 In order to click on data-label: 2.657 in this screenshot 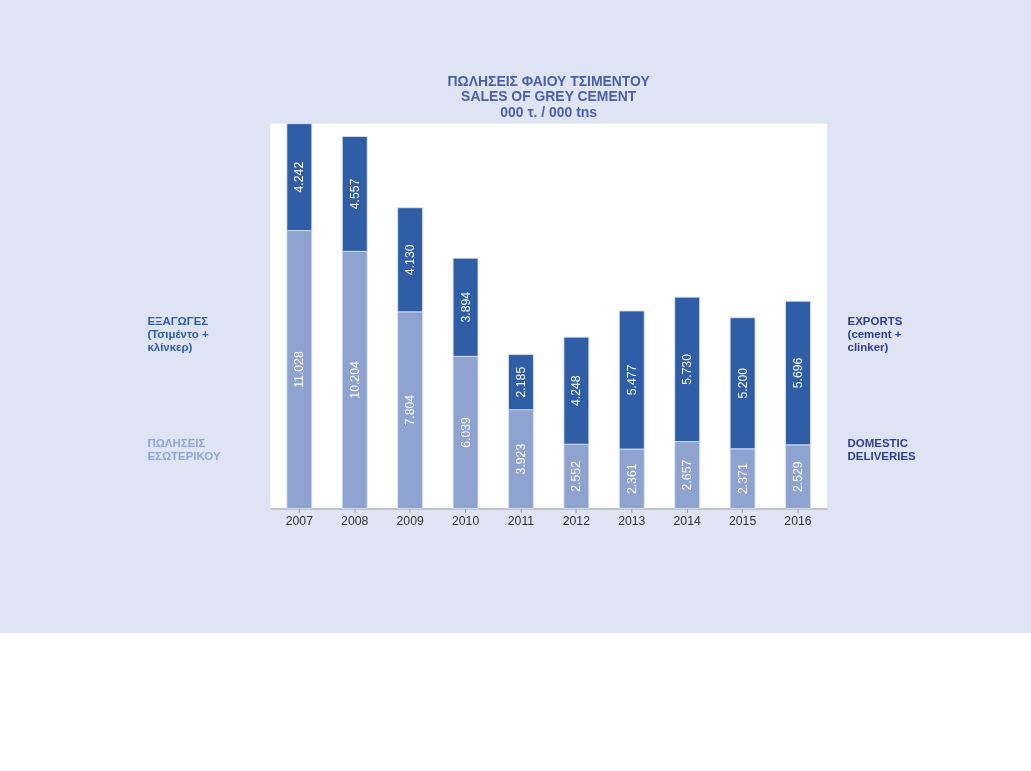, I will do `click(687, 475)`.